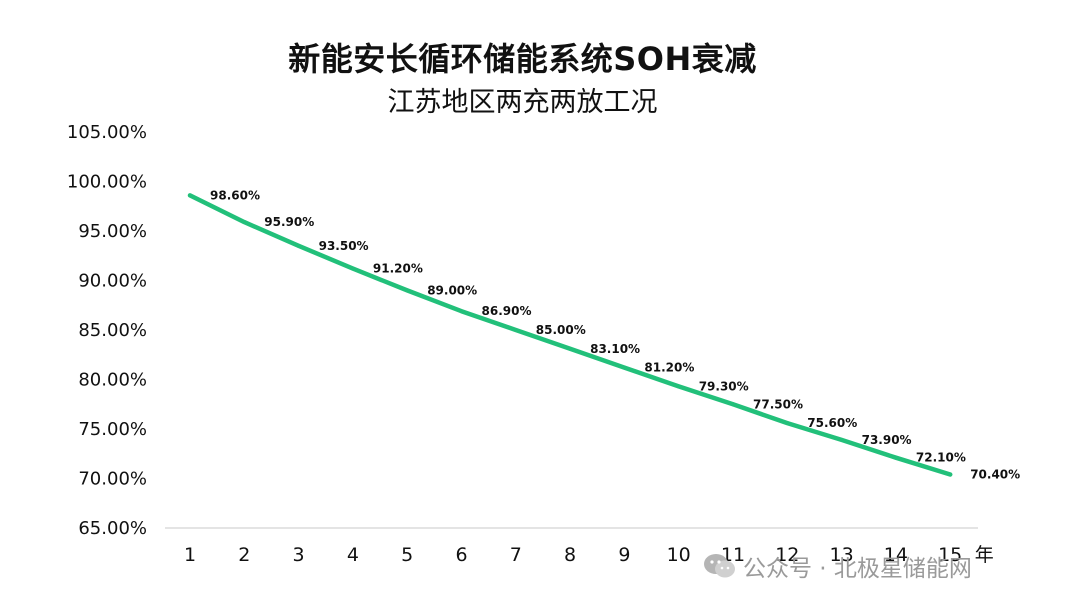  I want to click on x-tick-label: 15, so click(950, 555).